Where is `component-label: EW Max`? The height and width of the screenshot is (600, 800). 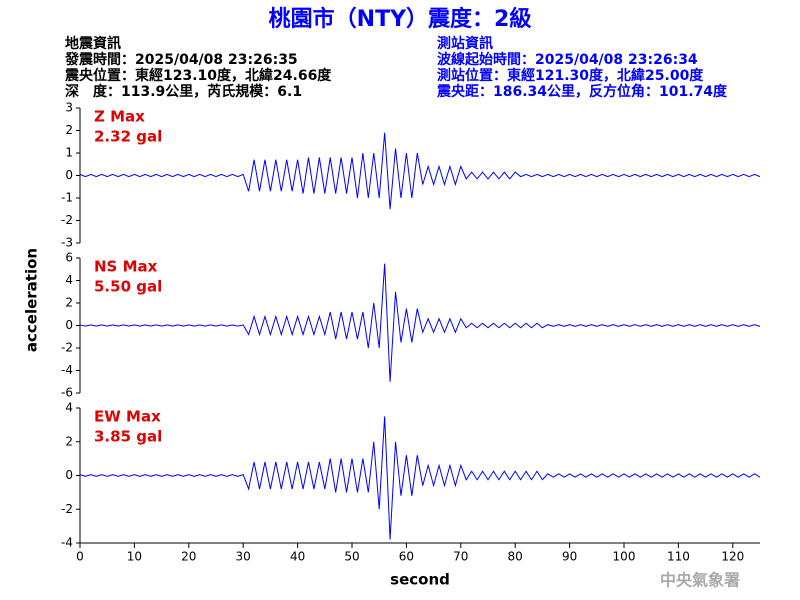 component-label: EW Max is located at coordinates (127, 417).